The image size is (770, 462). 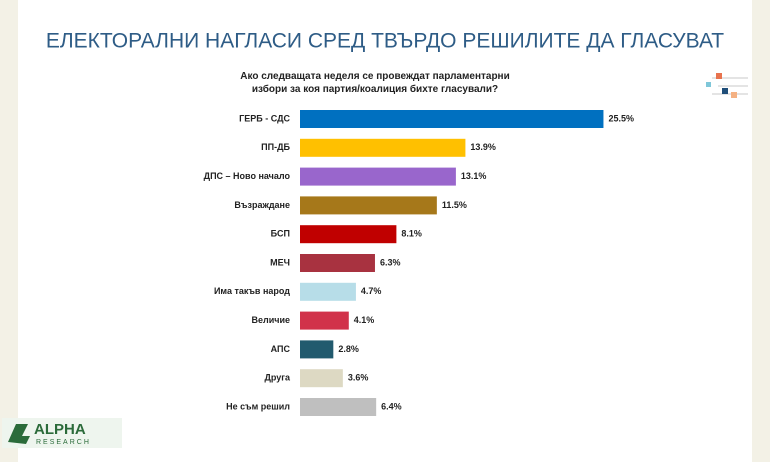 What do you see at coordinates (727, 85) in the screenshot?
I see `decoration` at bounding box center [727, 85].